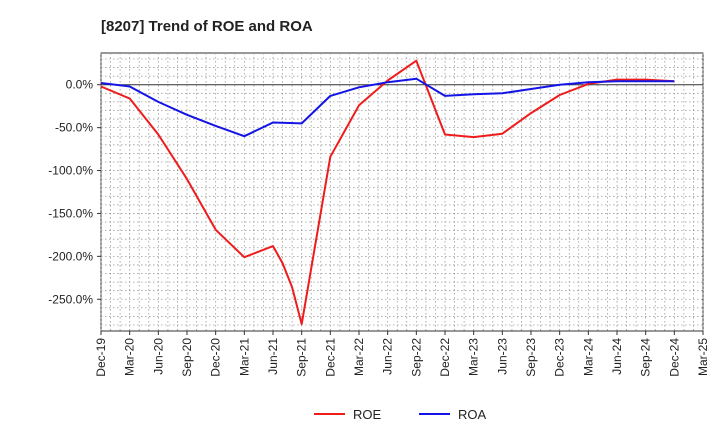 The width and height of the screenshot is (720, 440). Describe the element at coordinates (70, 213) in the screenshot. I see `y-tick-label: -150.0%` at that location.